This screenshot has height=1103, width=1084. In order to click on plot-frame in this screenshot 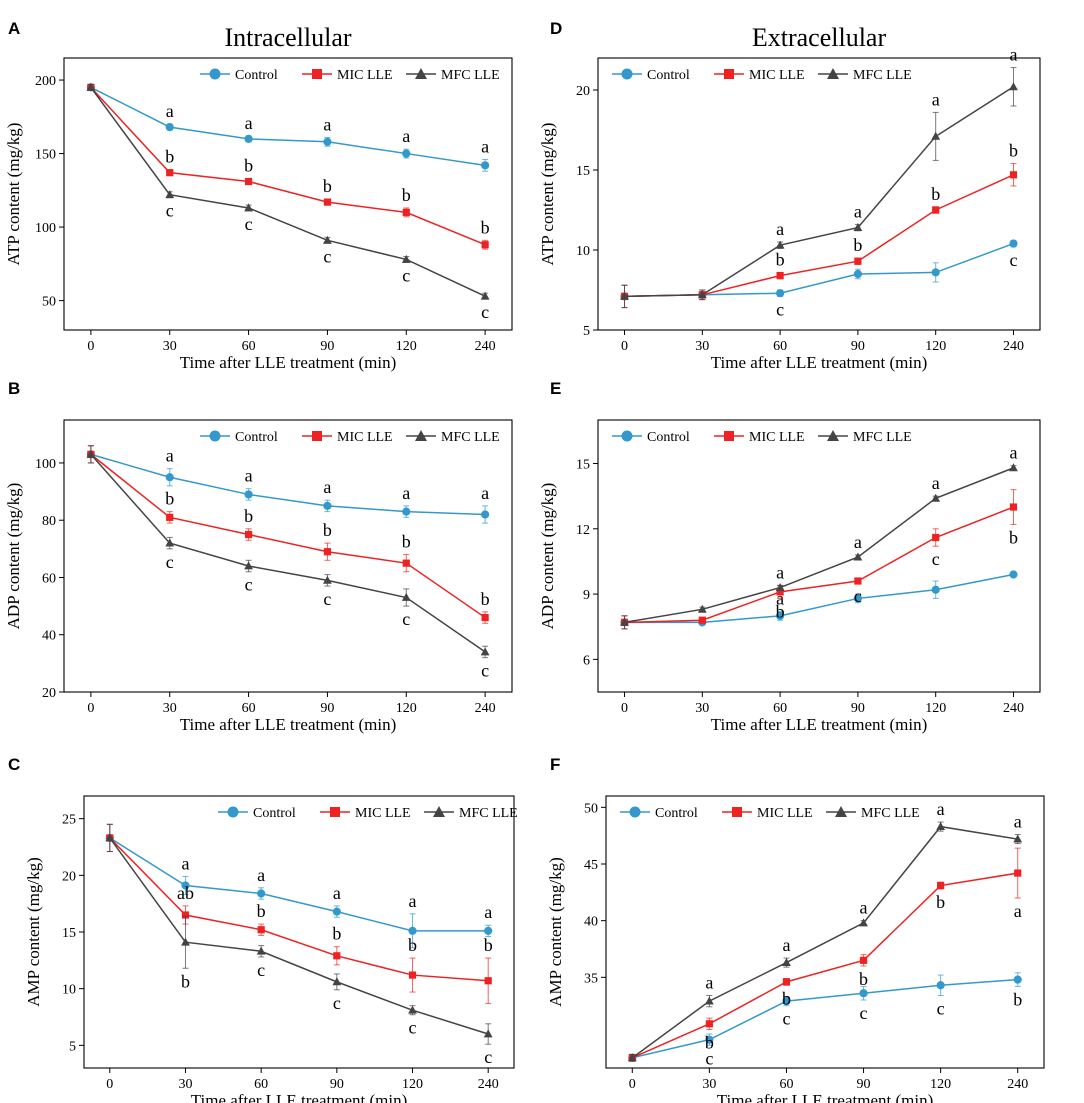, I will do `click(819, 556)`.